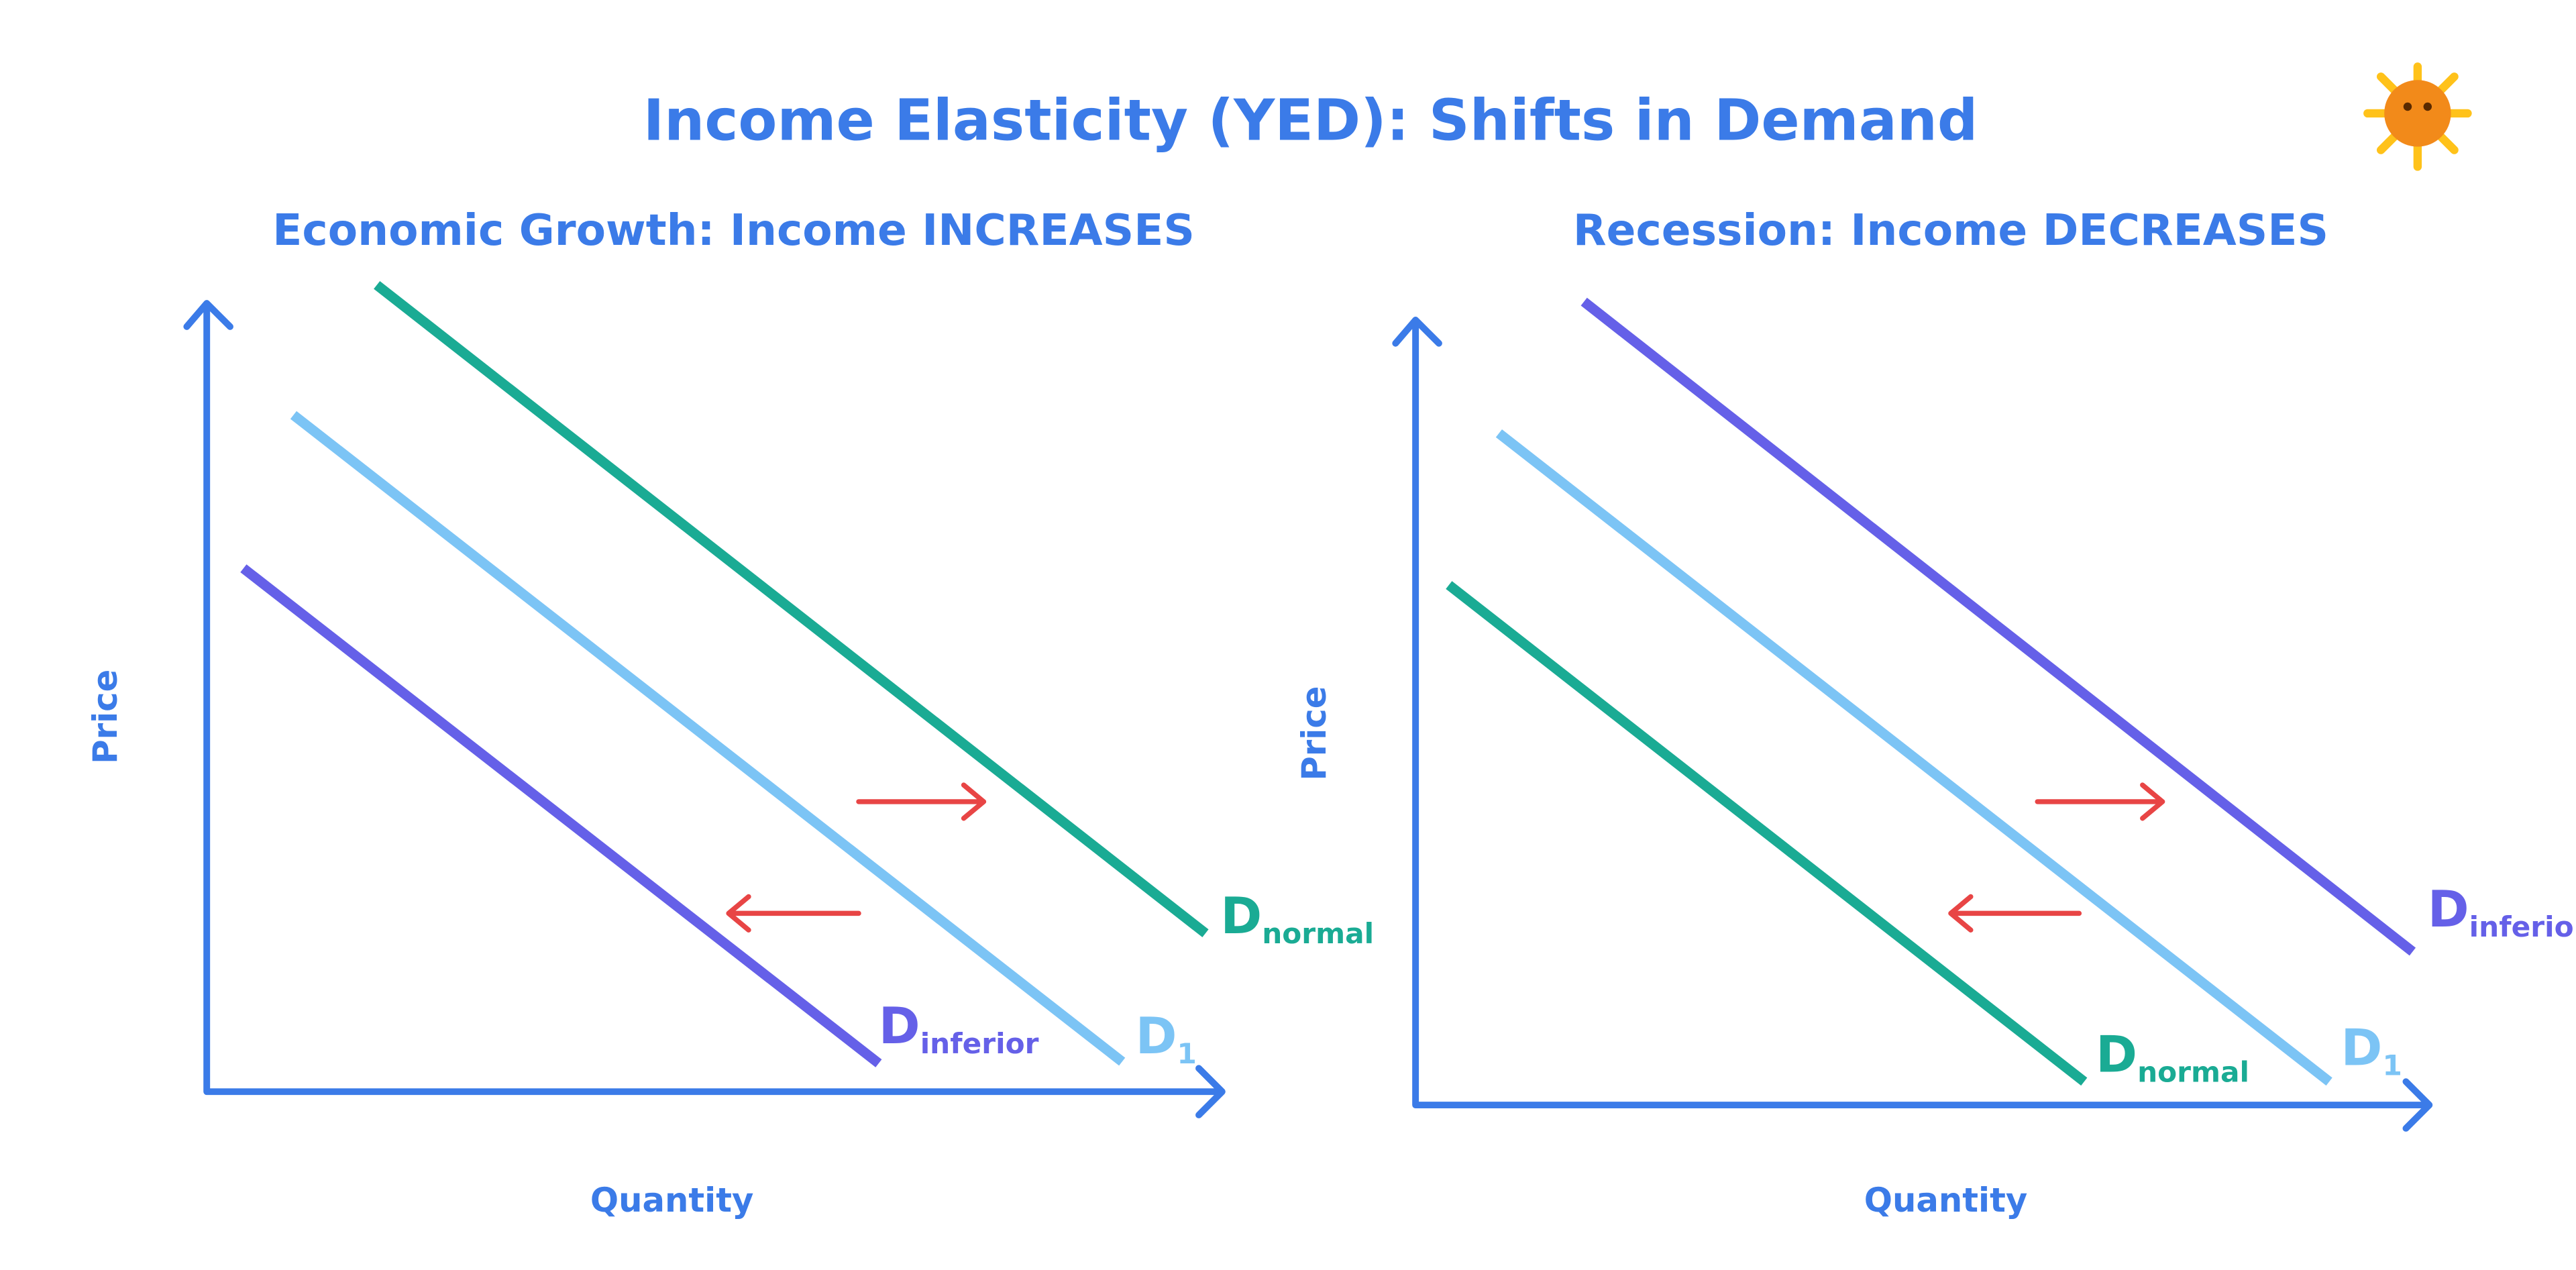 The height and width of the screenshot is (1270, 2576). I want to click on sun-icon, so click(2417, 116).